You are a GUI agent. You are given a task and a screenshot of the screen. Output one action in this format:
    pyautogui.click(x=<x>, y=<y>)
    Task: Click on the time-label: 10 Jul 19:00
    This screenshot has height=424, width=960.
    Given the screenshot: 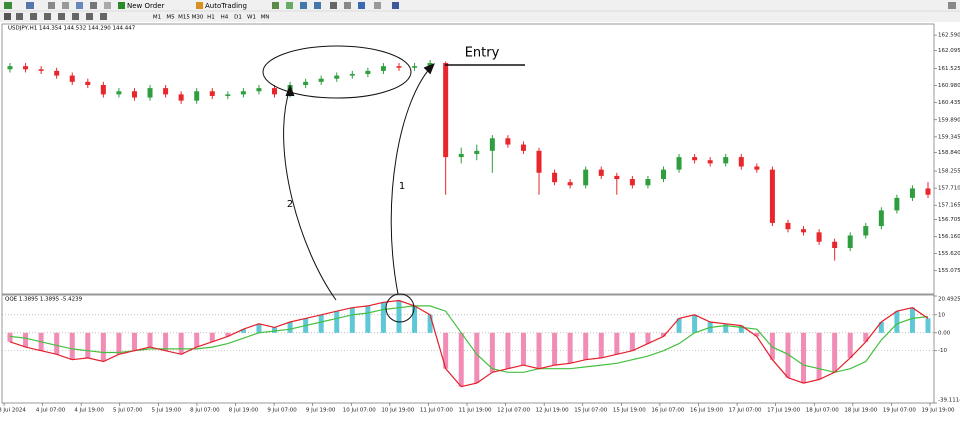 What is the action you would take?
    pyautogui.click(x=397, y=411)
    